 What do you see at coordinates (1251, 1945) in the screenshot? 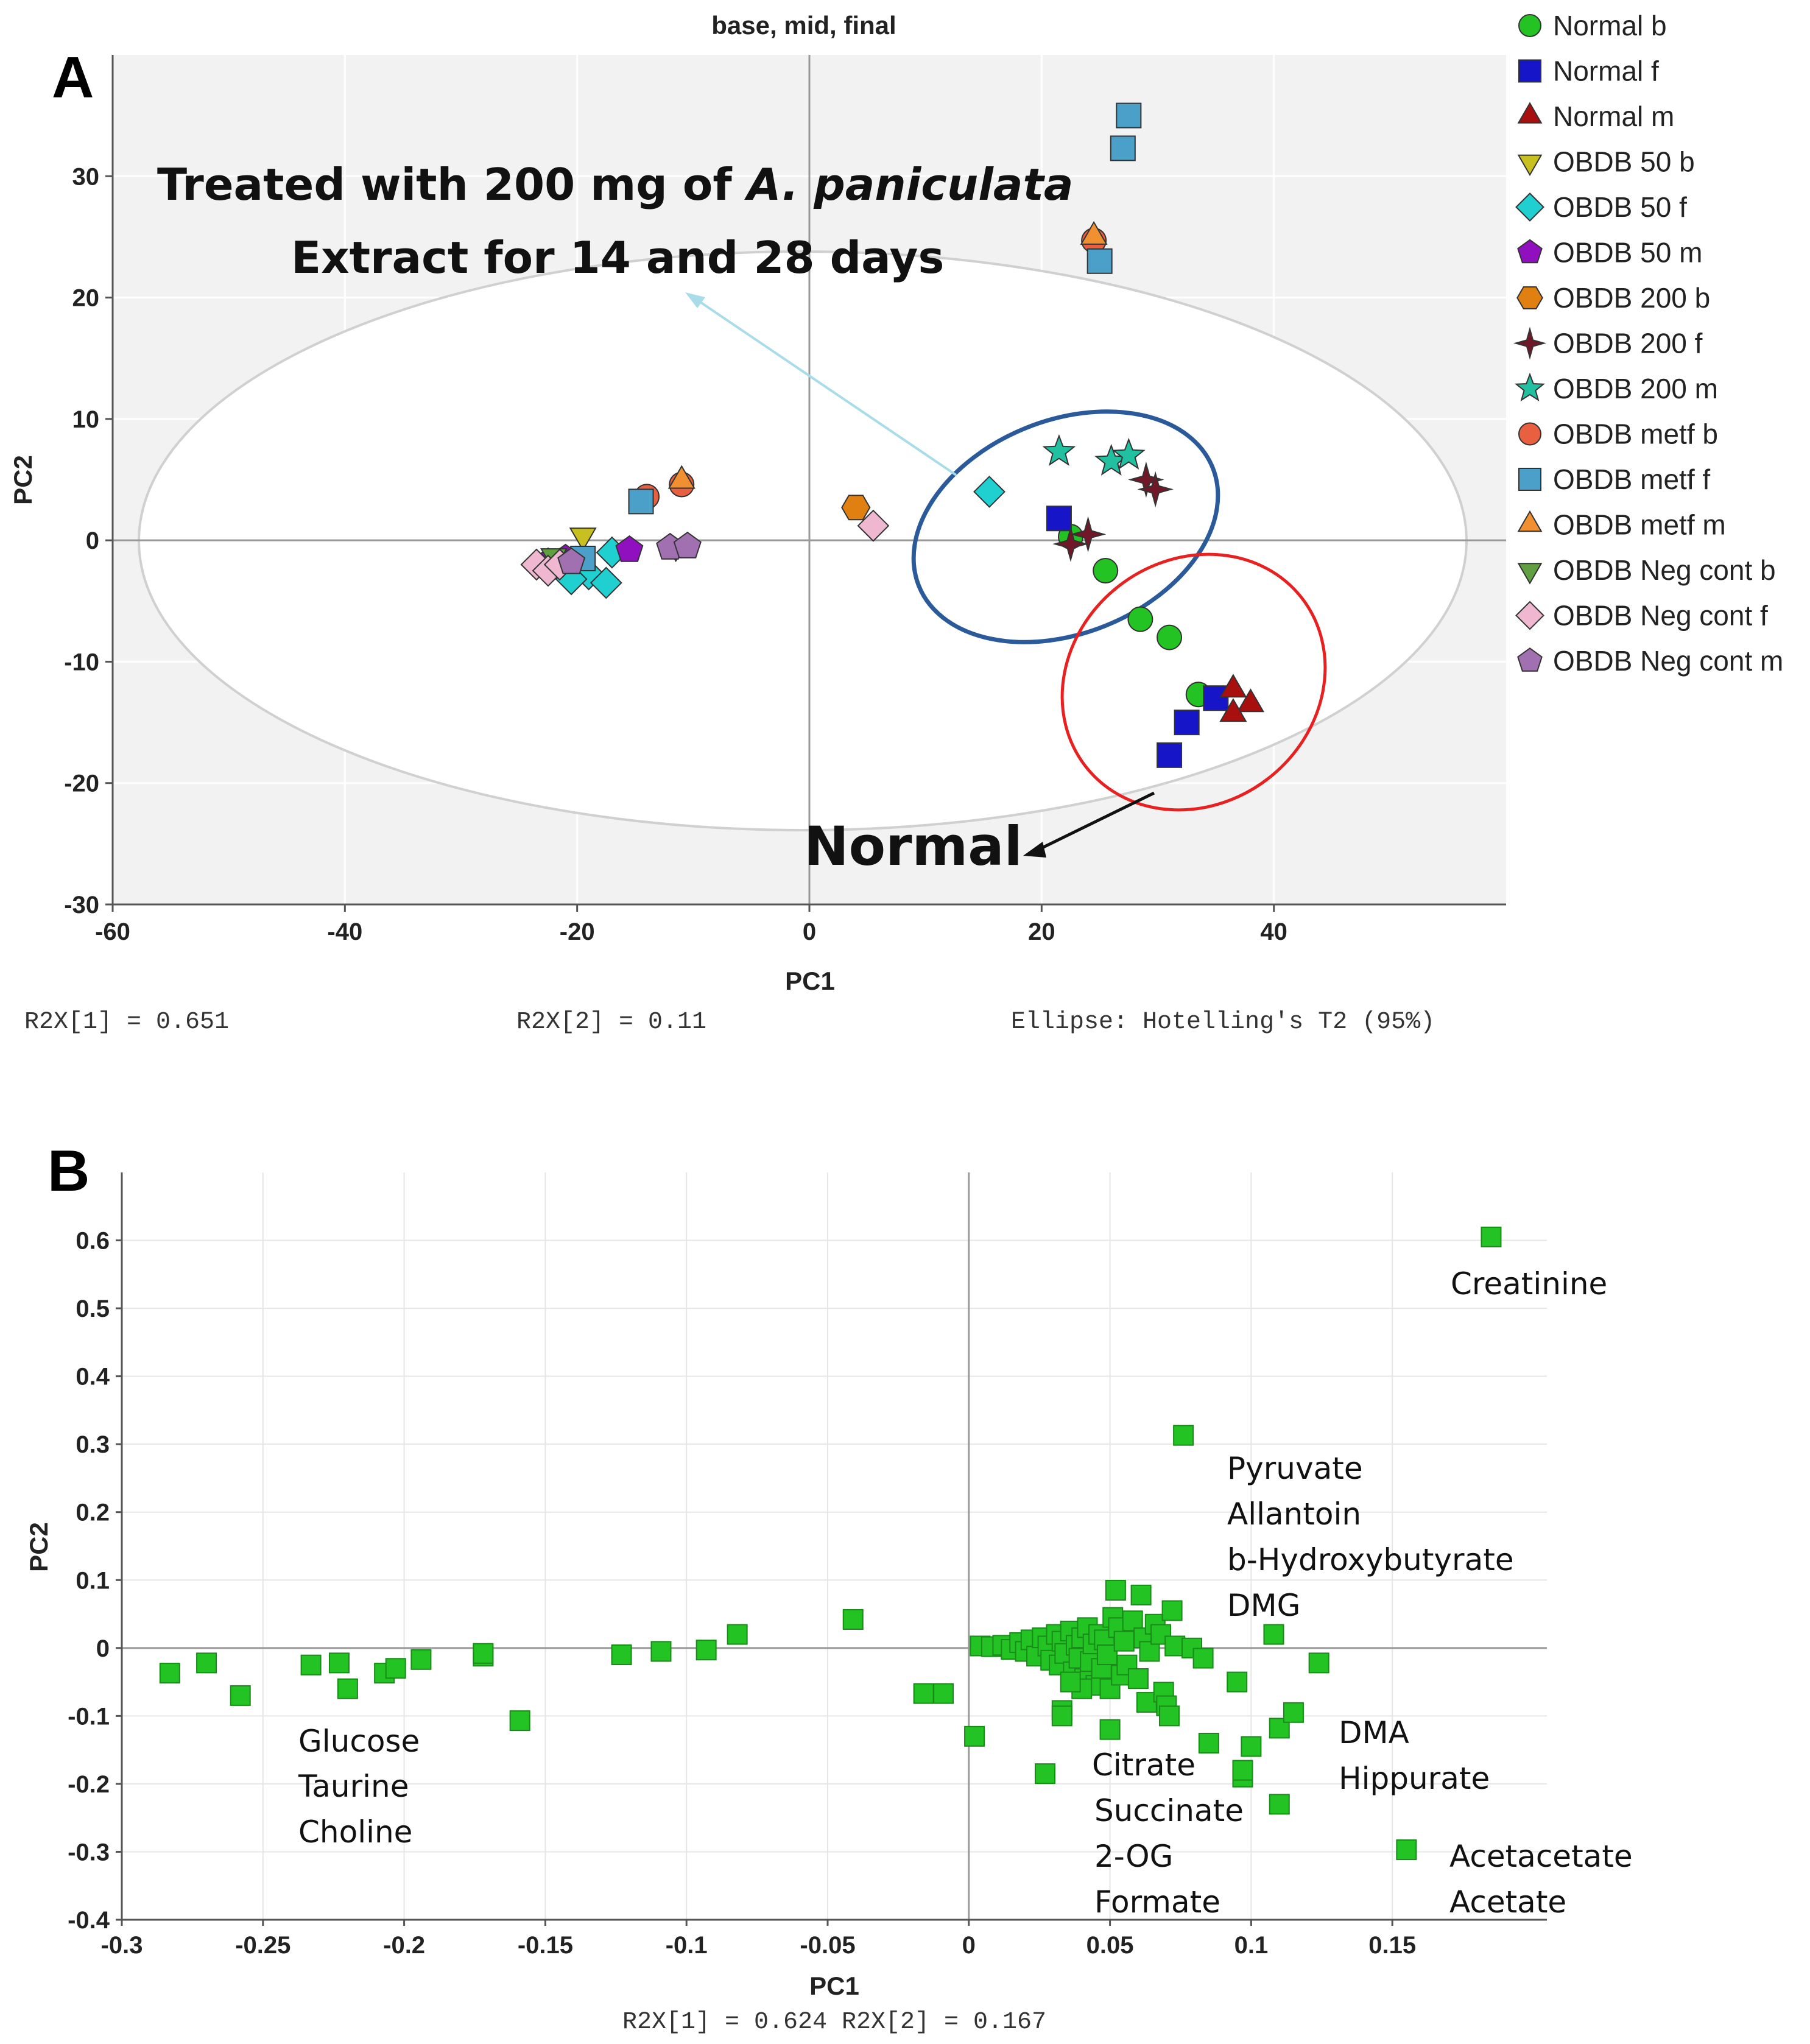
I see `panel-b-x-tick-label: 0.1` at bounding box center [1251, 1945].